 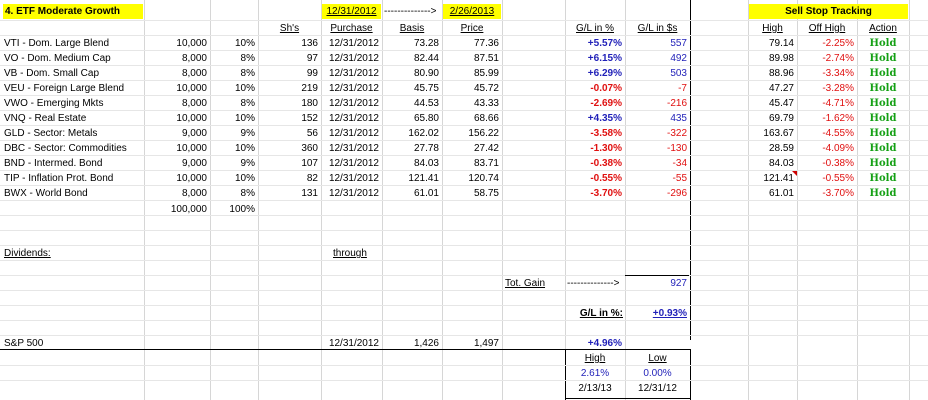 I want to click on cell-fund: VB - Dom. Small Cap, so click(x=52, y=73).